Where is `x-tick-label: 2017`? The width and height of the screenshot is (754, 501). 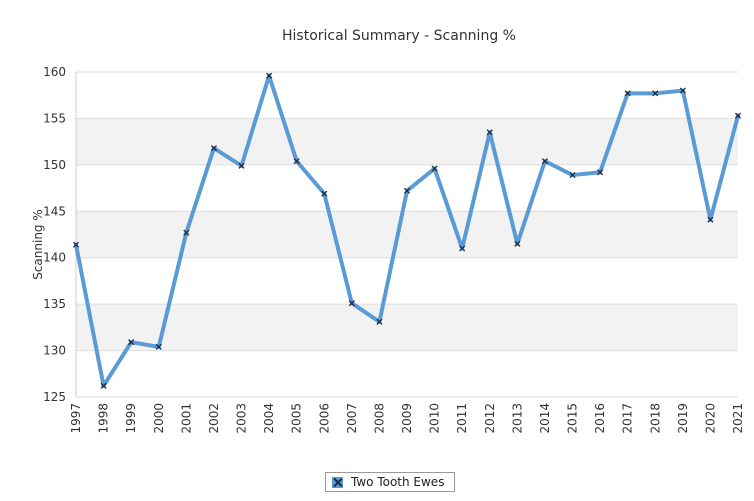
x-tick-label: 2017 is located at coordinates (628, 418).